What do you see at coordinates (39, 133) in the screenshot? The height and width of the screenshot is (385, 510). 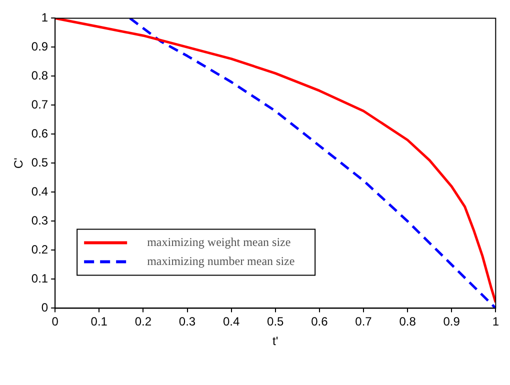 I see `y-tick-label: 0.6` at bounding box center [39, 133].